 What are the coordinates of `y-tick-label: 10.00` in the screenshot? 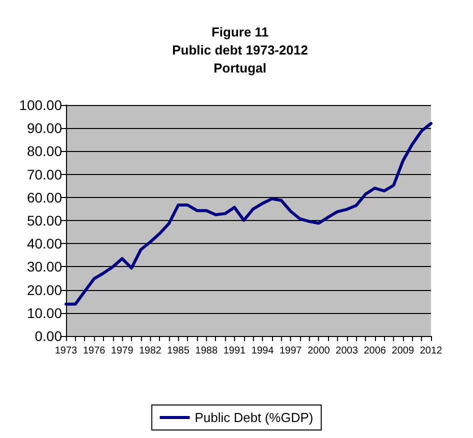 It's located at (44, 312).